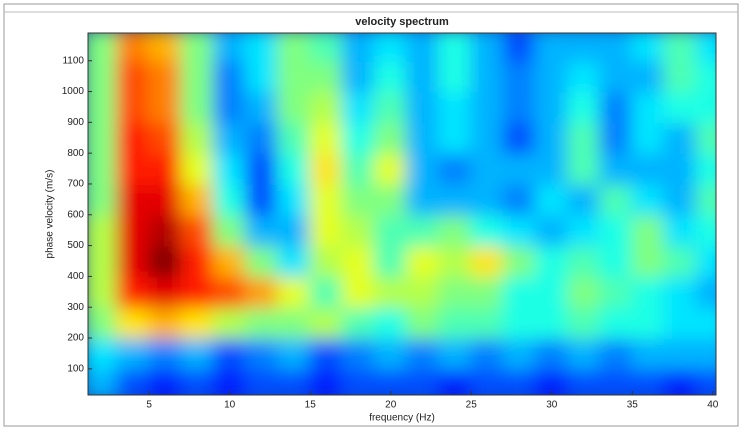 The height and width of the screenshot is (432, 744). Describe the element at coordinates (73, 91) in the screenshot. I see `y-tick-label: 1000` at that location.